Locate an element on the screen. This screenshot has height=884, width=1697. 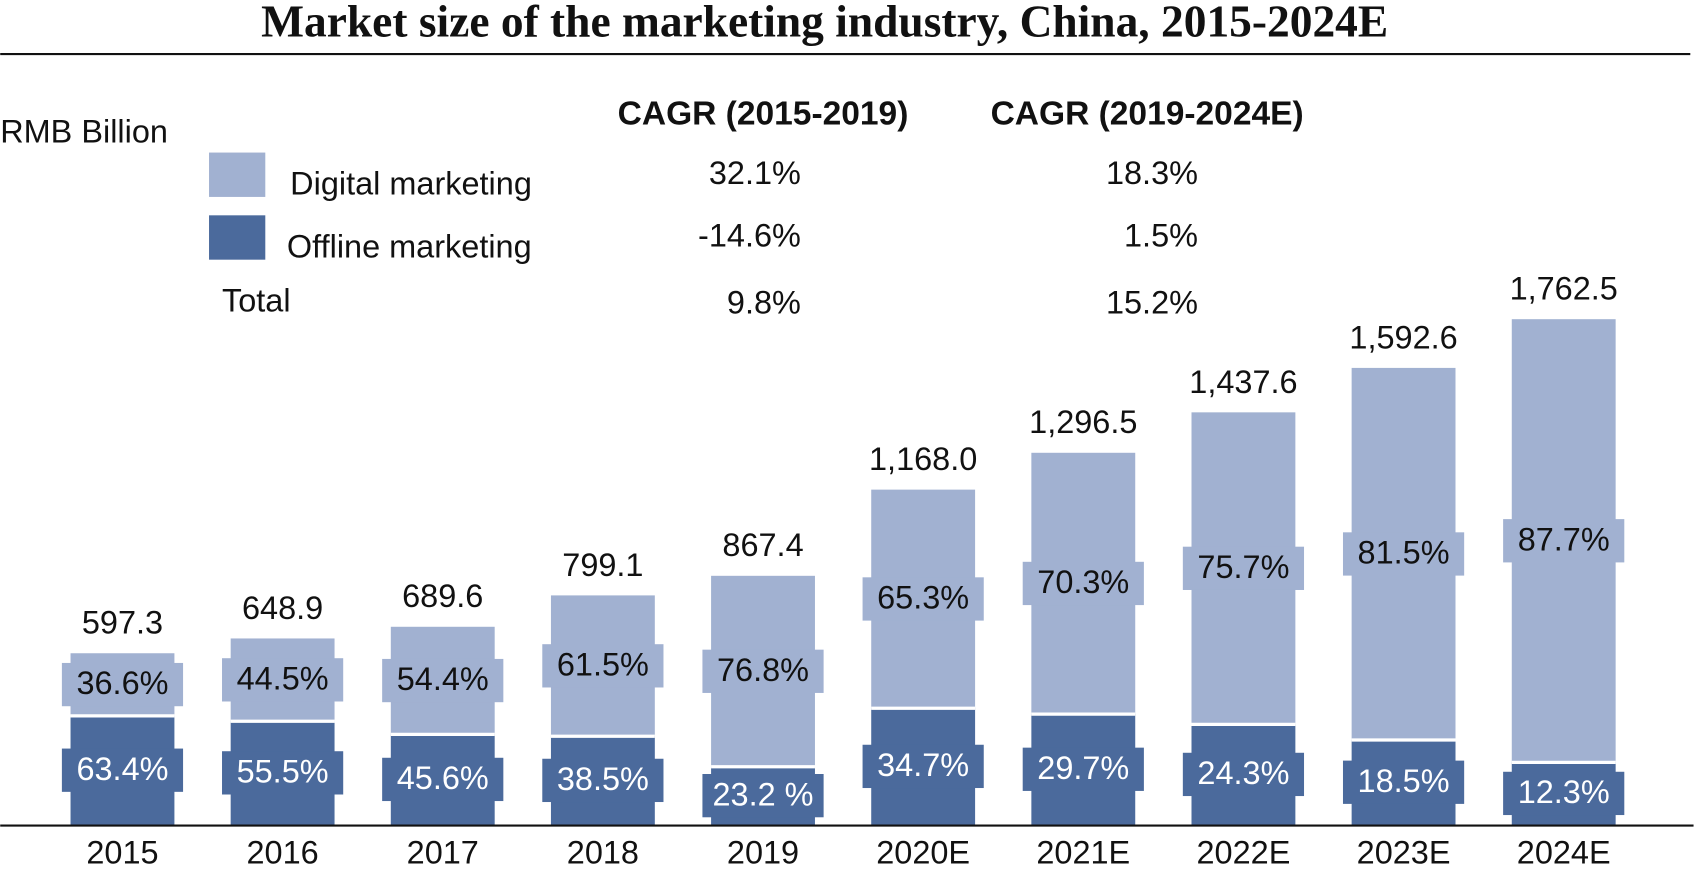
x-tick-label: 2019 is located at coordinates (763, 852).